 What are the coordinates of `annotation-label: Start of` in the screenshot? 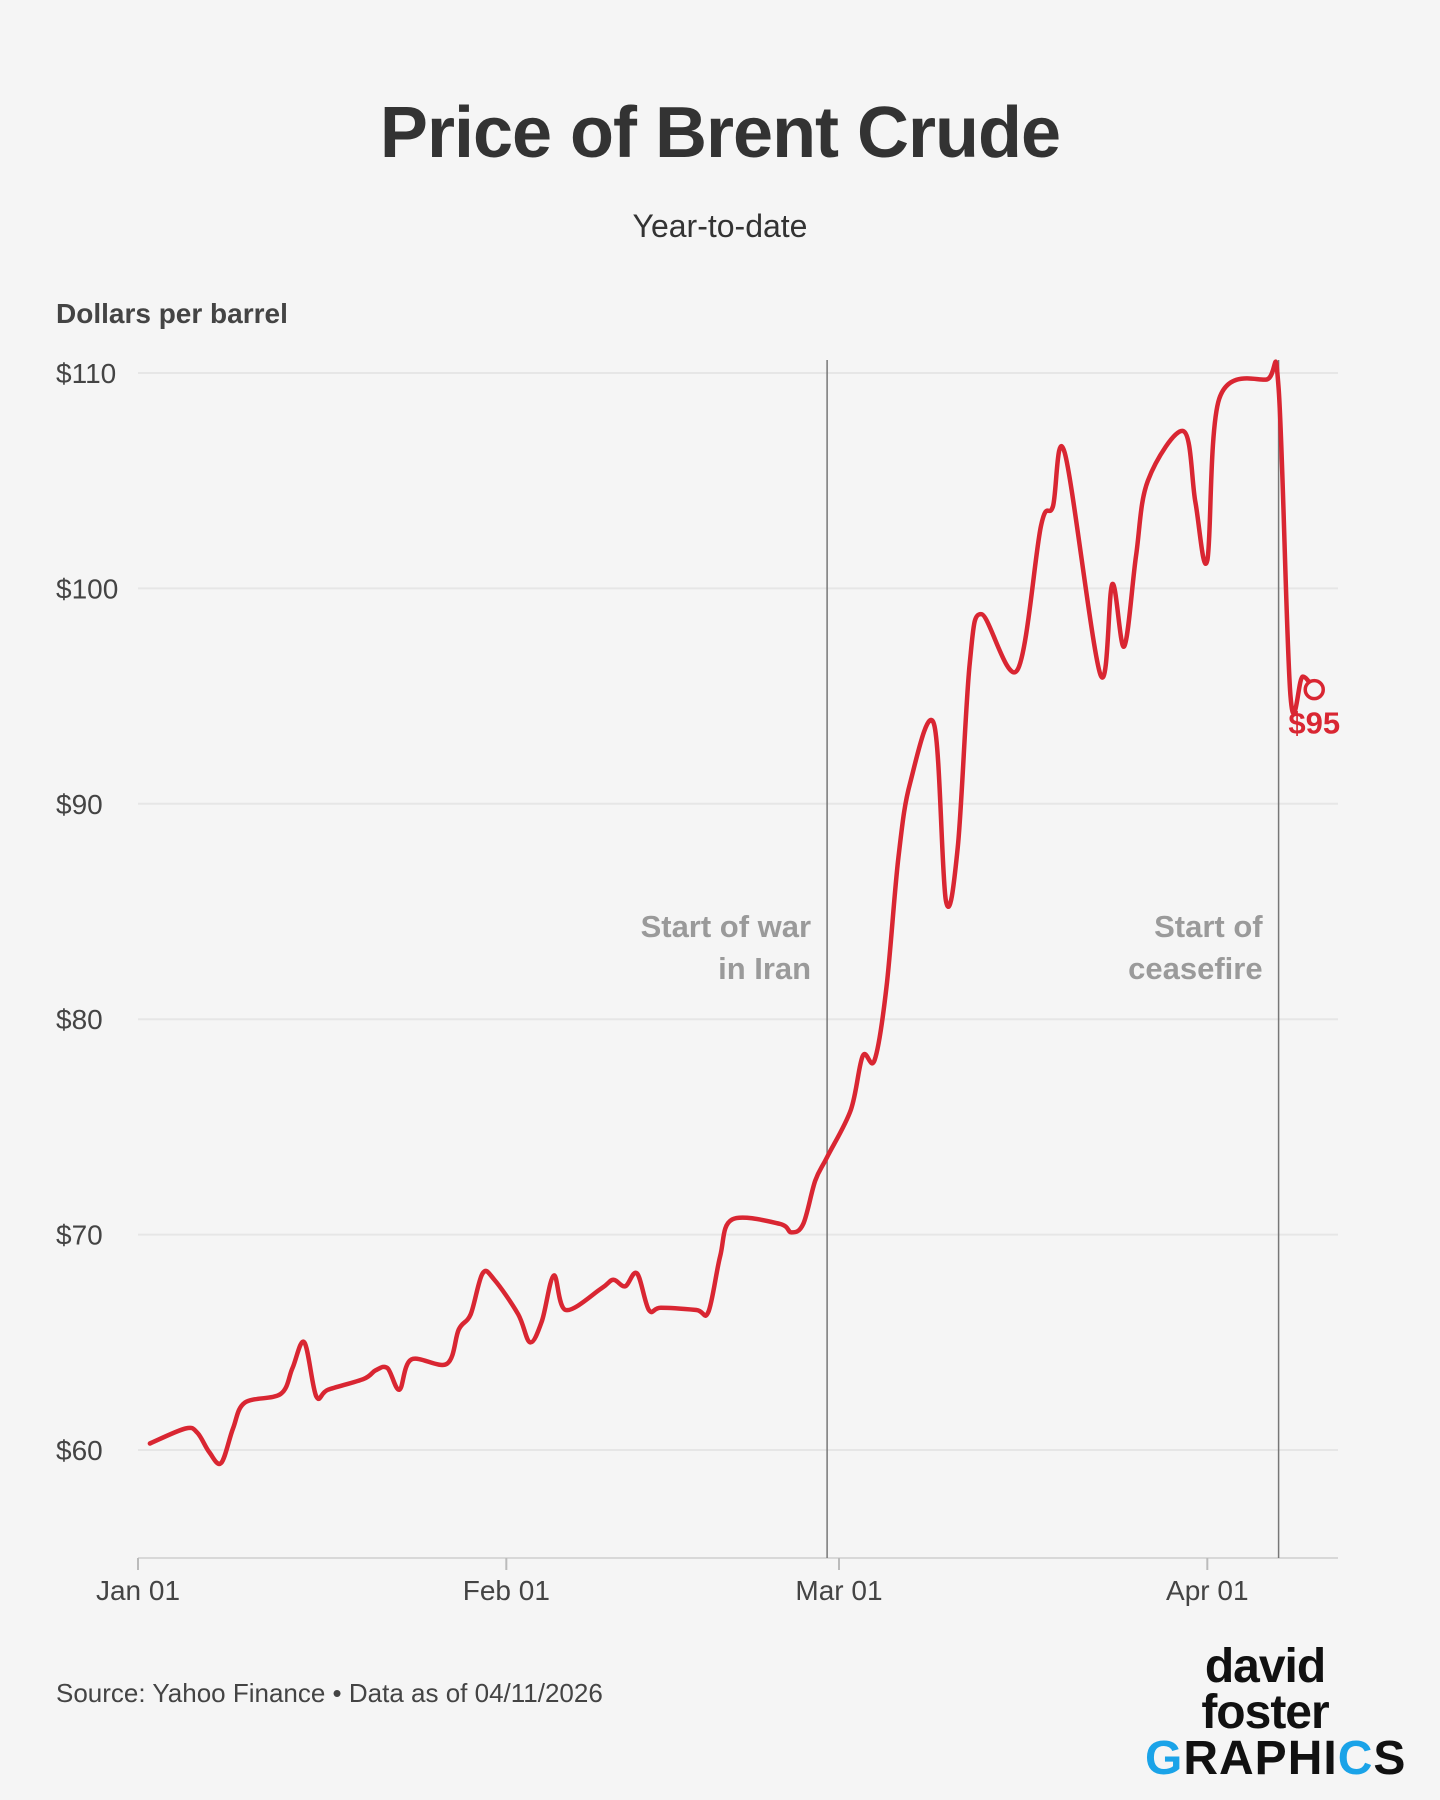 It's located at (1208, 926).